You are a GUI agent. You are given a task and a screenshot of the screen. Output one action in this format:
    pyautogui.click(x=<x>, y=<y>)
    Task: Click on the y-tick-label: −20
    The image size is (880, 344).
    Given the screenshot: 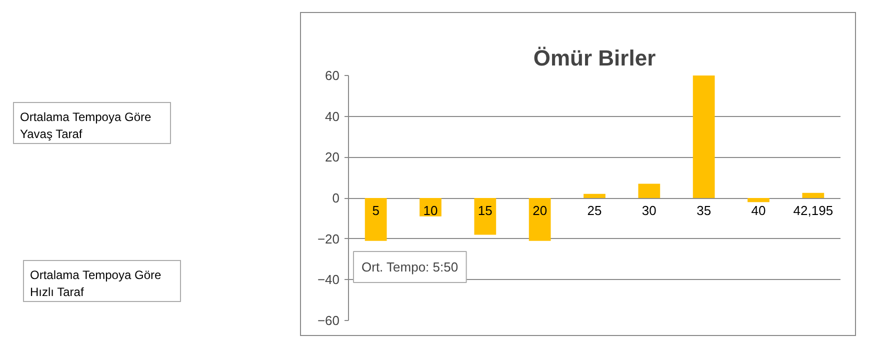 What is the action you would take?
    pyautogui.click(x=328, y=238)
    